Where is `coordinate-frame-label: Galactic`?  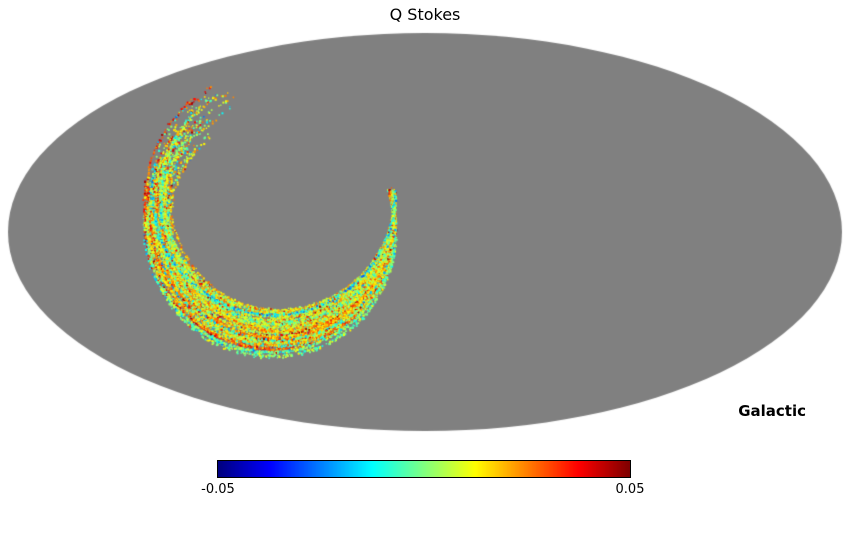
coordinate-frame-label: Galactic is located at coordinates (772, 411).